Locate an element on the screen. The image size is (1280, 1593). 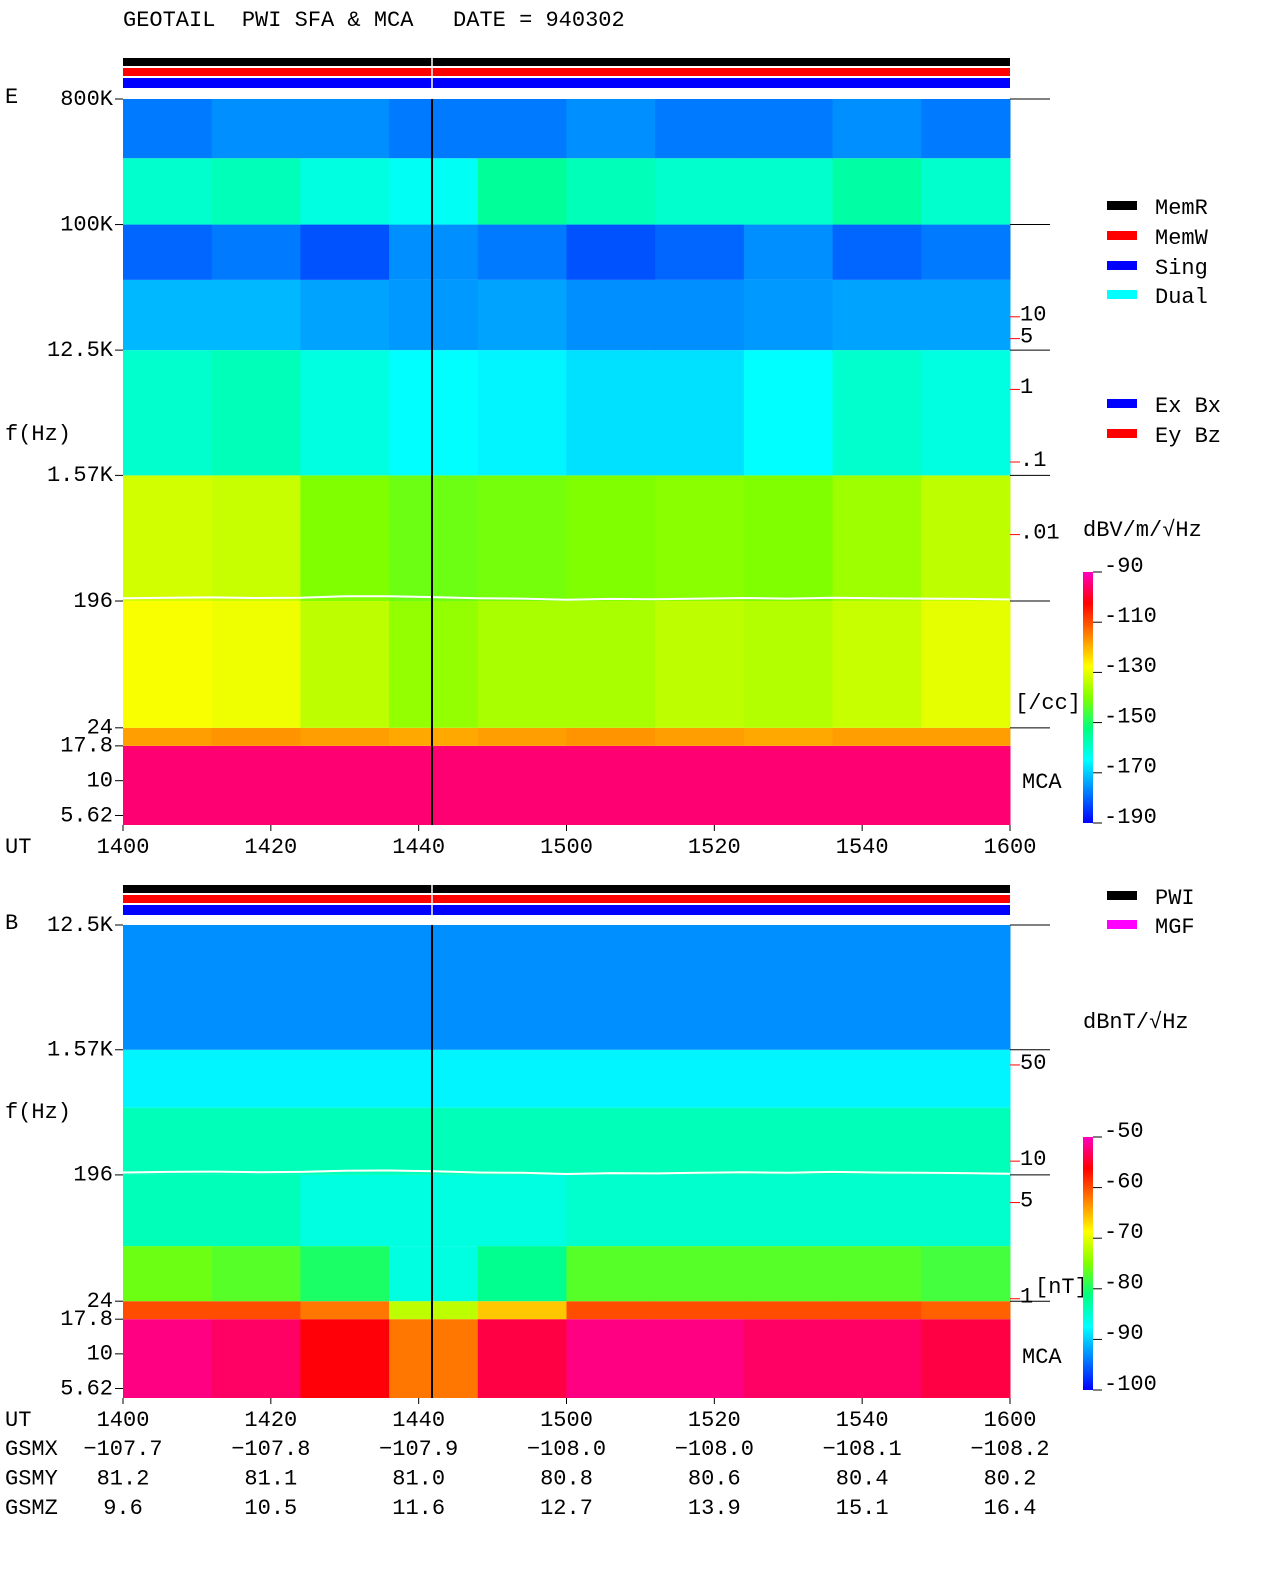
x-tick-label: 1520 is located at coordinates (714, 1420).